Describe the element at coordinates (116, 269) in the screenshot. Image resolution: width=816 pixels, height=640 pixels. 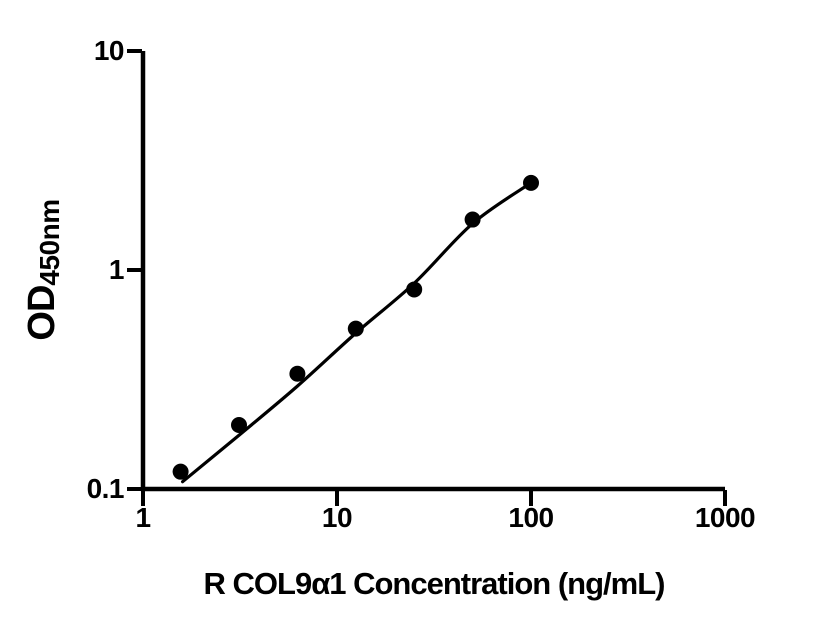
I see `y-tick-label-1: 1` at that location.